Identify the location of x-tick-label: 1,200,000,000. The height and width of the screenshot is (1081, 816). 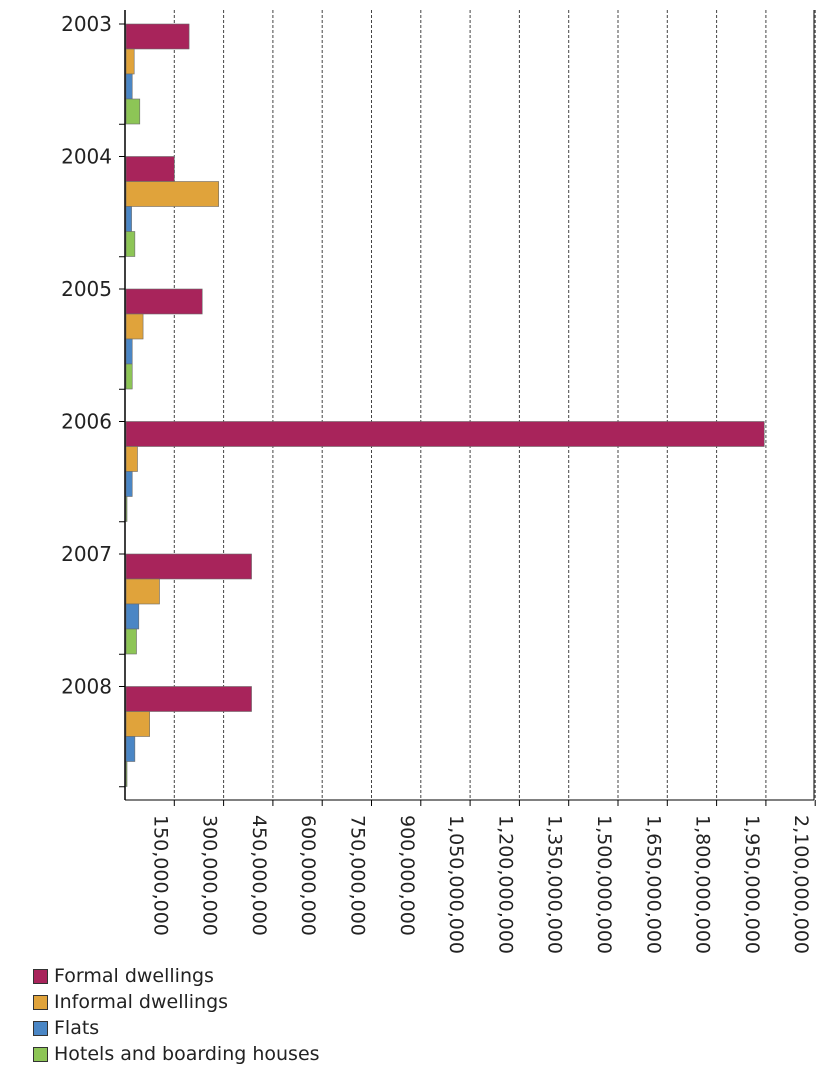
(505, 884).